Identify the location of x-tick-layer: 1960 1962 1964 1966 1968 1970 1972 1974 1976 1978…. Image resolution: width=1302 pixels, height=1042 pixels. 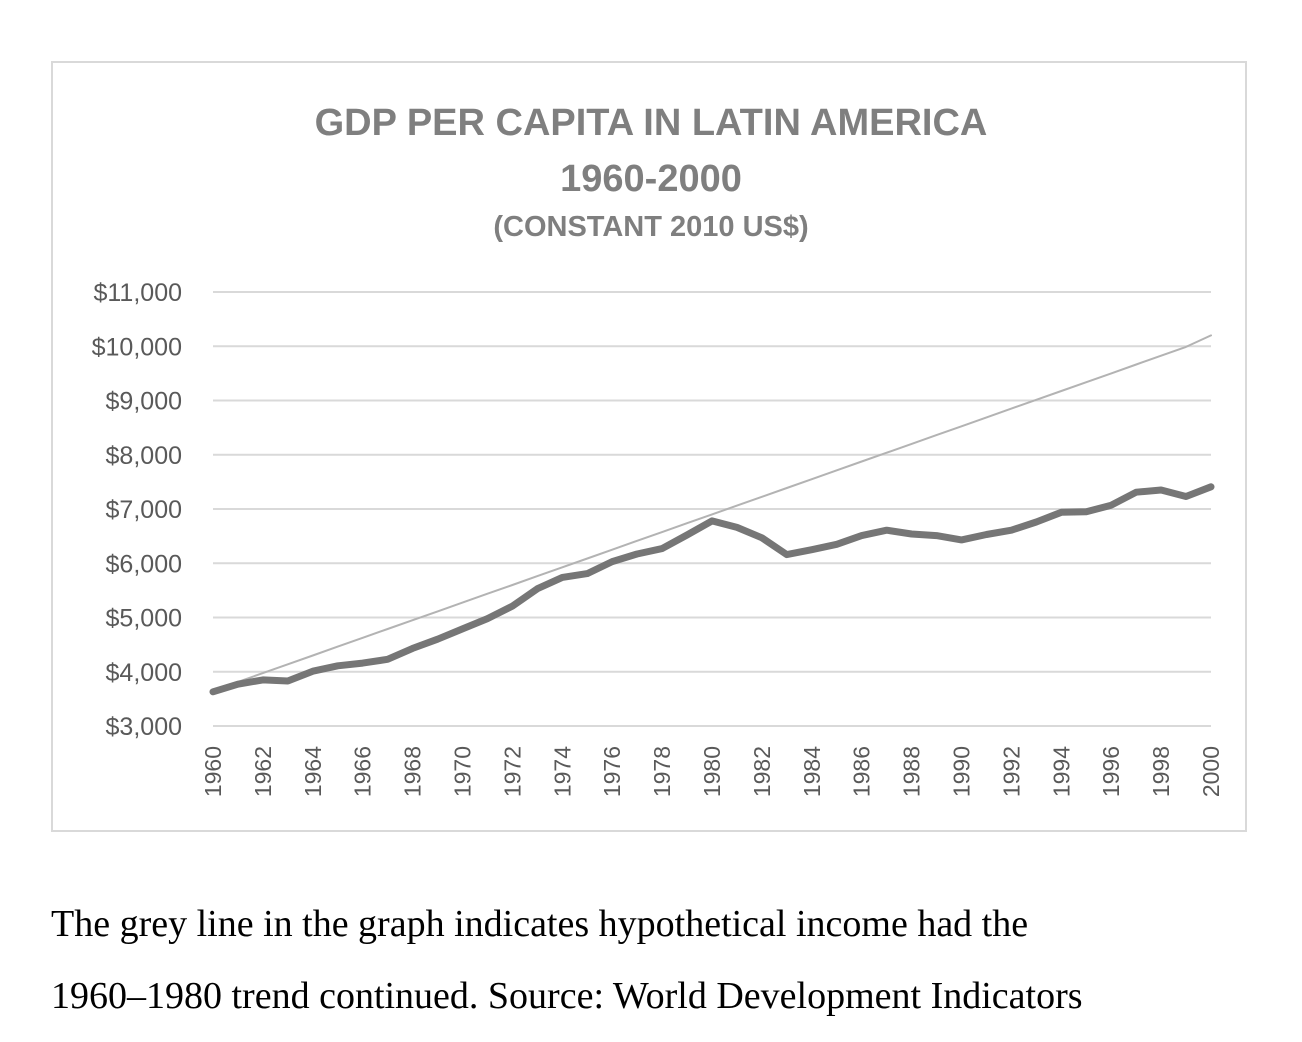
(712, 771).